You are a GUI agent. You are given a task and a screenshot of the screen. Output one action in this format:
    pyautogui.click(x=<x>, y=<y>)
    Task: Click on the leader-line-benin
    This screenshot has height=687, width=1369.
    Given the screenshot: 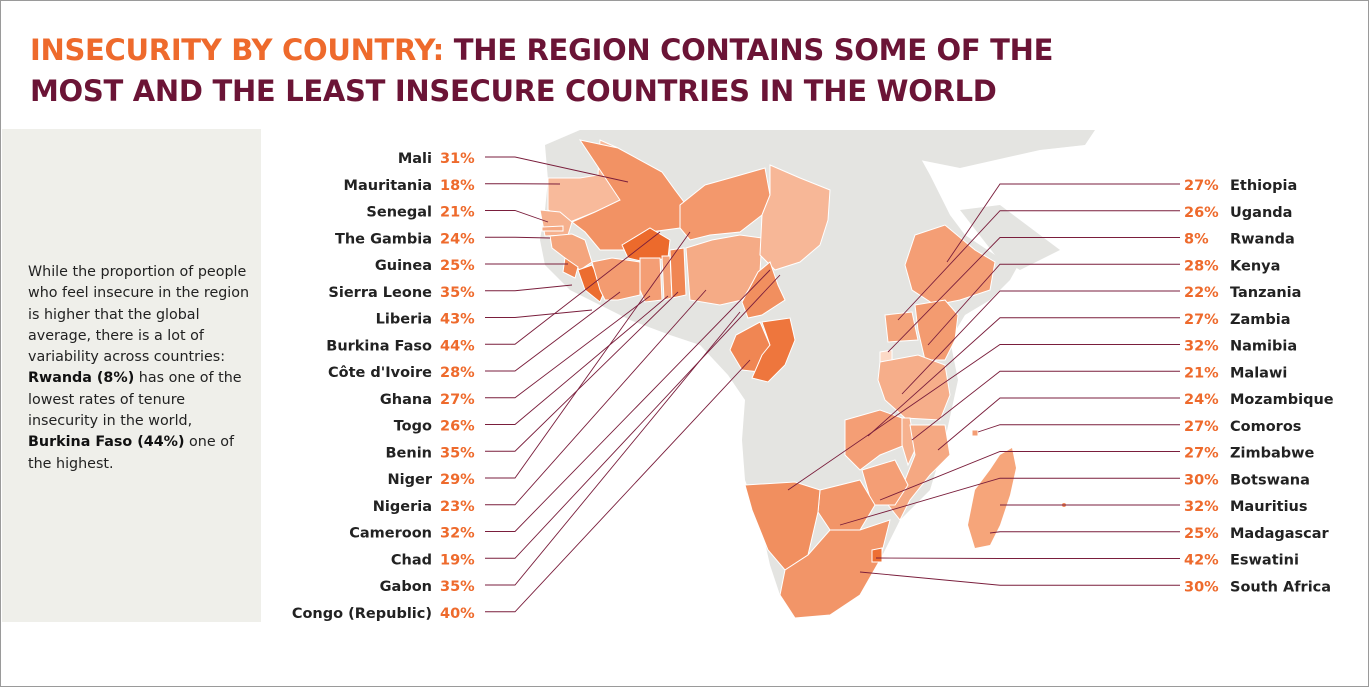 What is the action you would take?
    pyautogui.click(x=582, y=371)
    